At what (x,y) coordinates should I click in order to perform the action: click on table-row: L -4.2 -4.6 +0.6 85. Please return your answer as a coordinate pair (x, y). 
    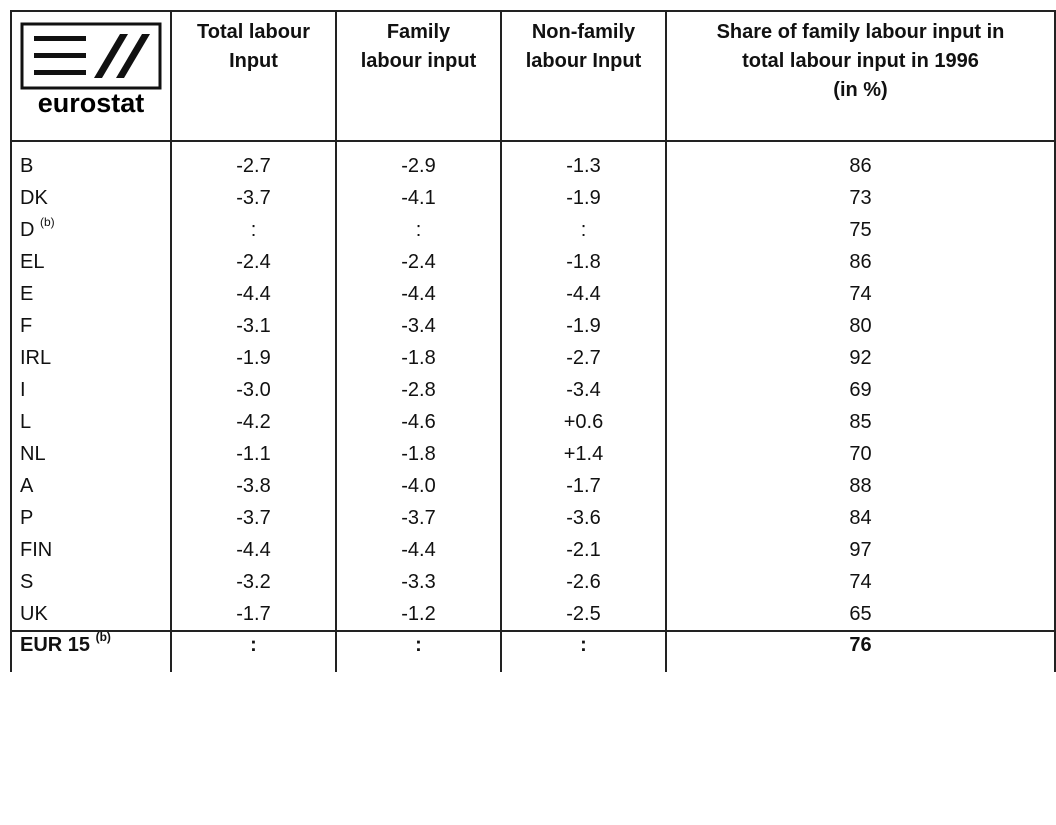
    Looking at the image, I should click on (533, 422).